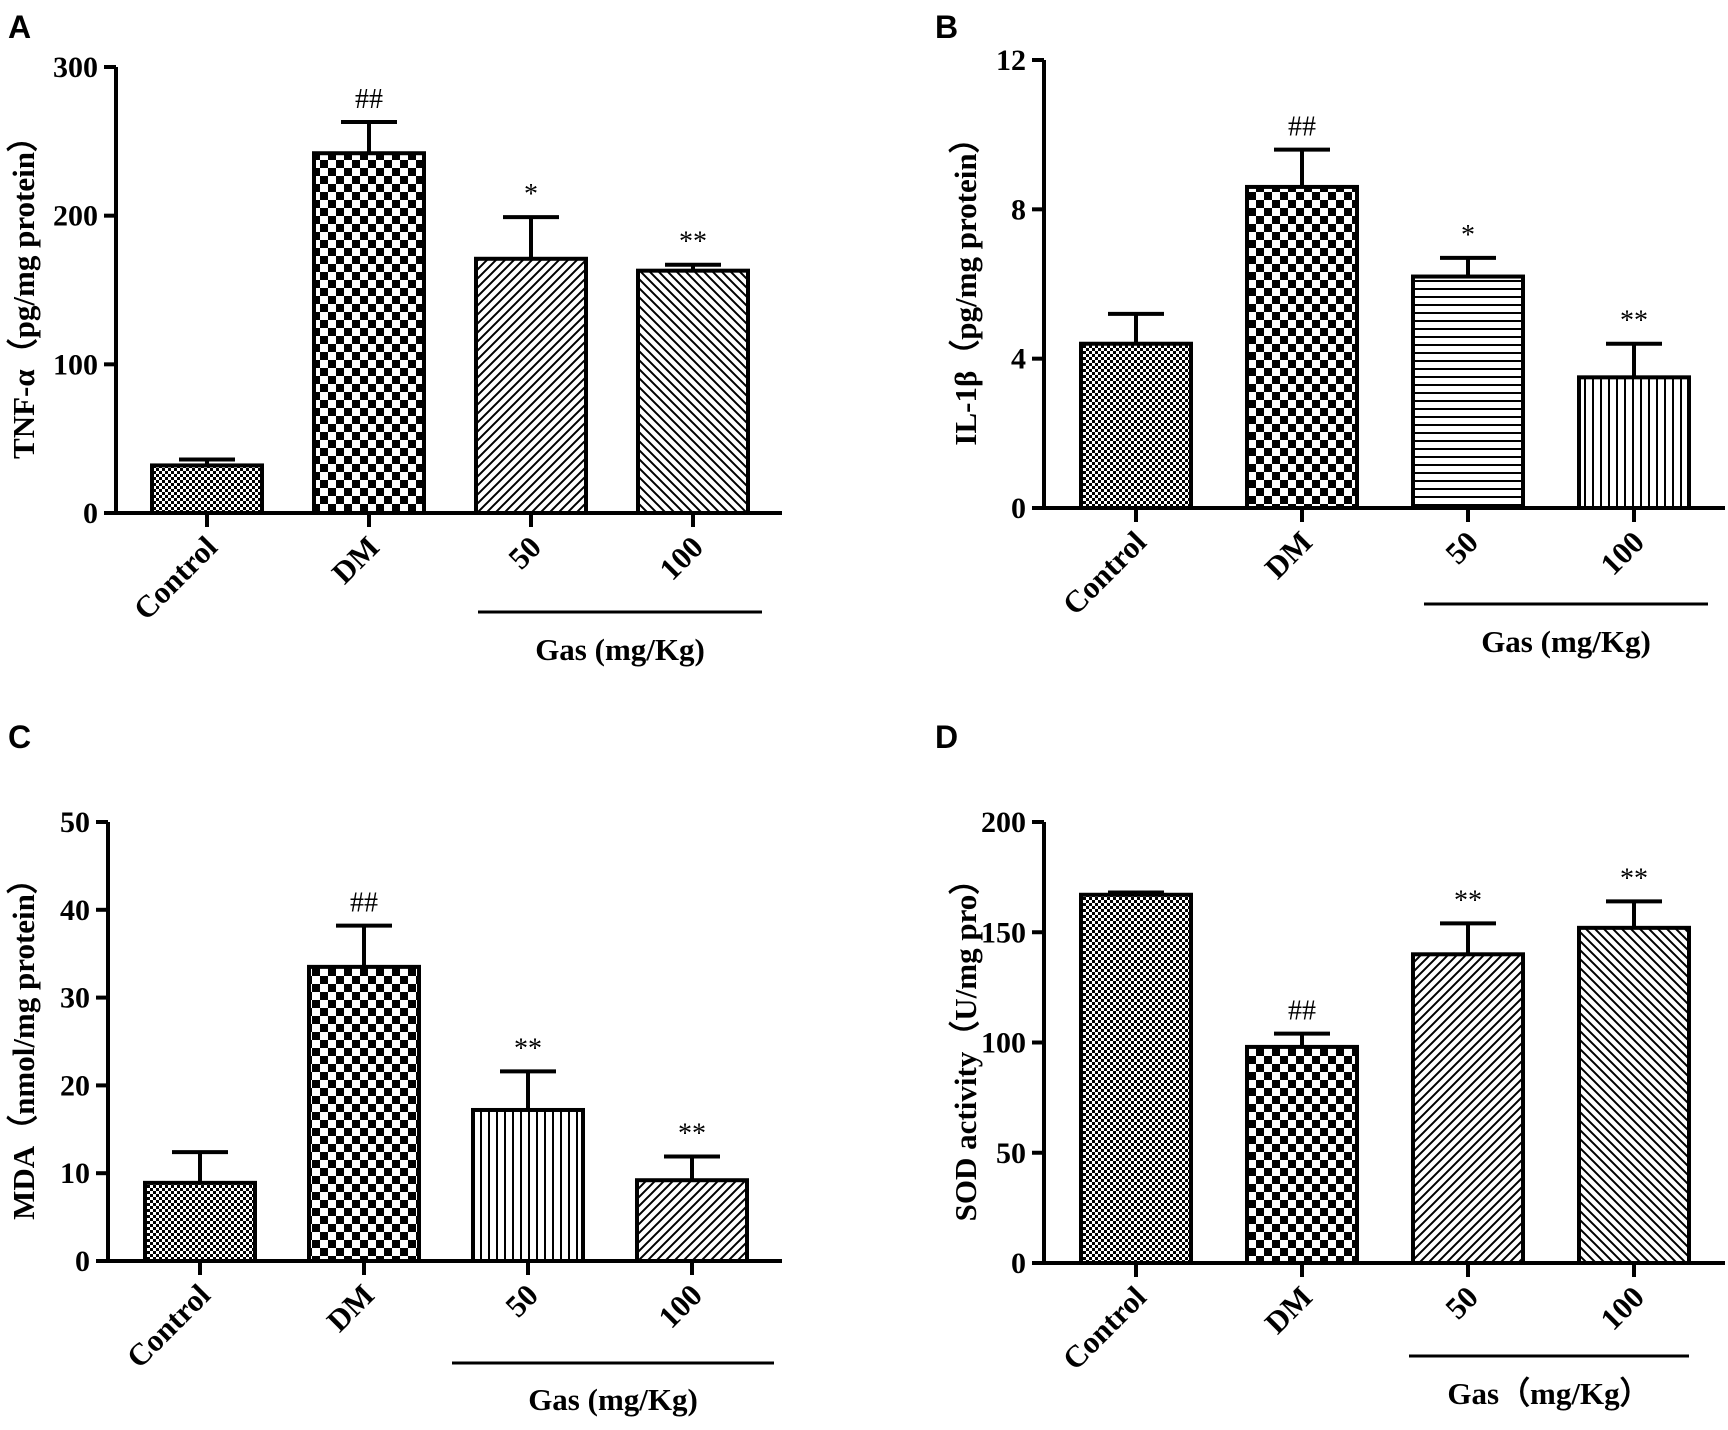 The image size is (1728, 1430). What do you see at coordinates (19, 27) in the screenshot?
I see `panel-letter: A` at bounding box center [19, 27].